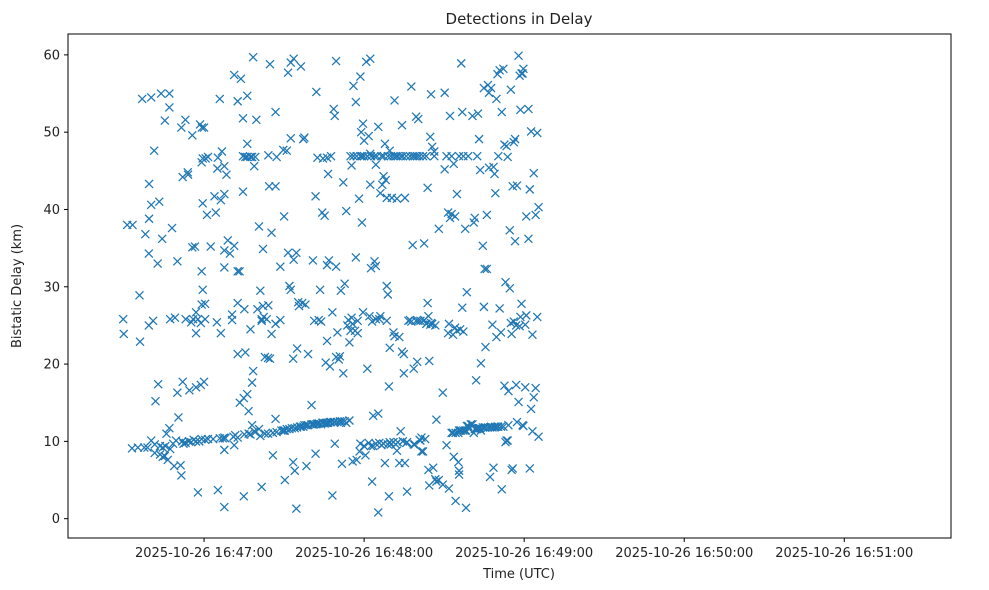  What do you see at coordinates (519, 19) in the screenshot?
I see `chart-title: Detections in Delay` at bounding box center [519, 19].